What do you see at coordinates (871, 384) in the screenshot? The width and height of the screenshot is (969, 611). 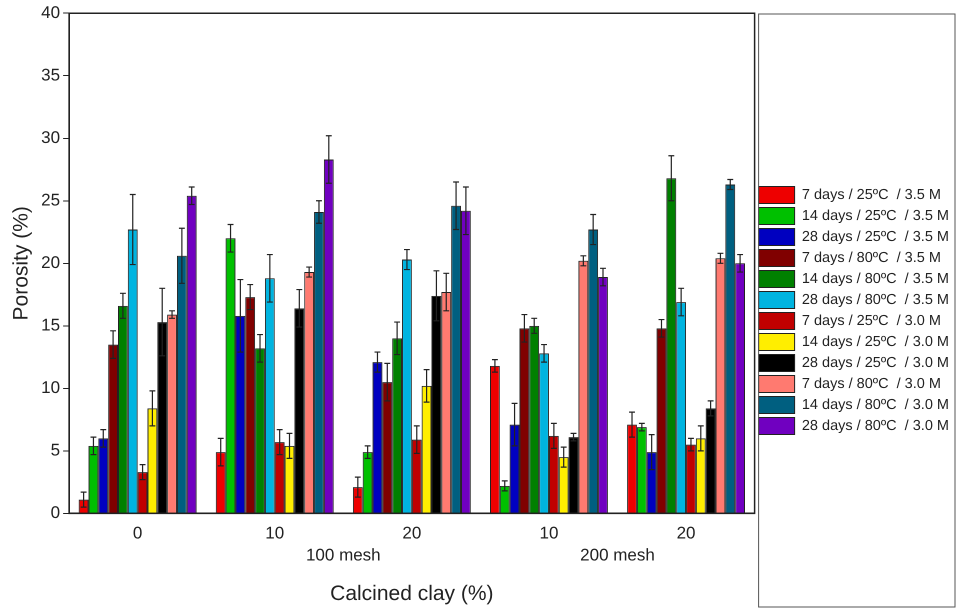 I see `legend-label: 7 days / 80ºC / 3.0 M` at bounding box center [871, 384].